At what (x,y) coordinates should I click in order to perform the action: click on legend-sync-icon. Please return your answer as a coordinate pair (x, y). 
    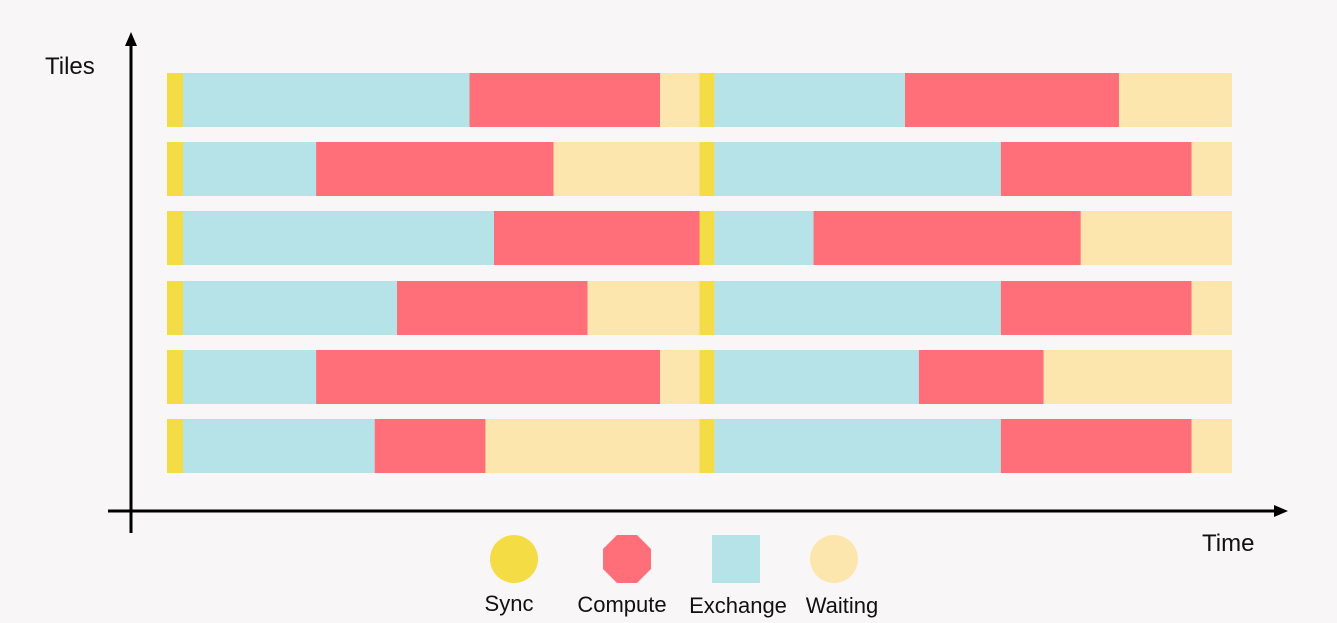
    Looking at the image, I should click on (514, 559).